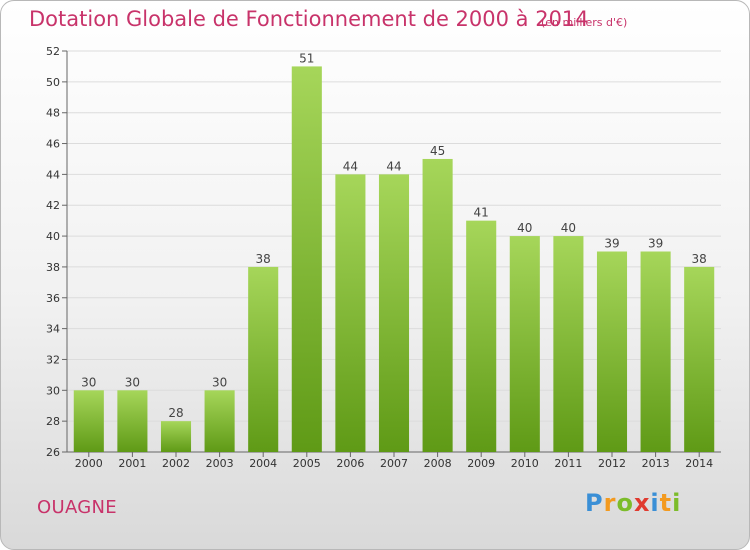  What do you see at coordinates (568, 344) in the screenshot?
I see `bar-2011` at bounding box center [568, 344].